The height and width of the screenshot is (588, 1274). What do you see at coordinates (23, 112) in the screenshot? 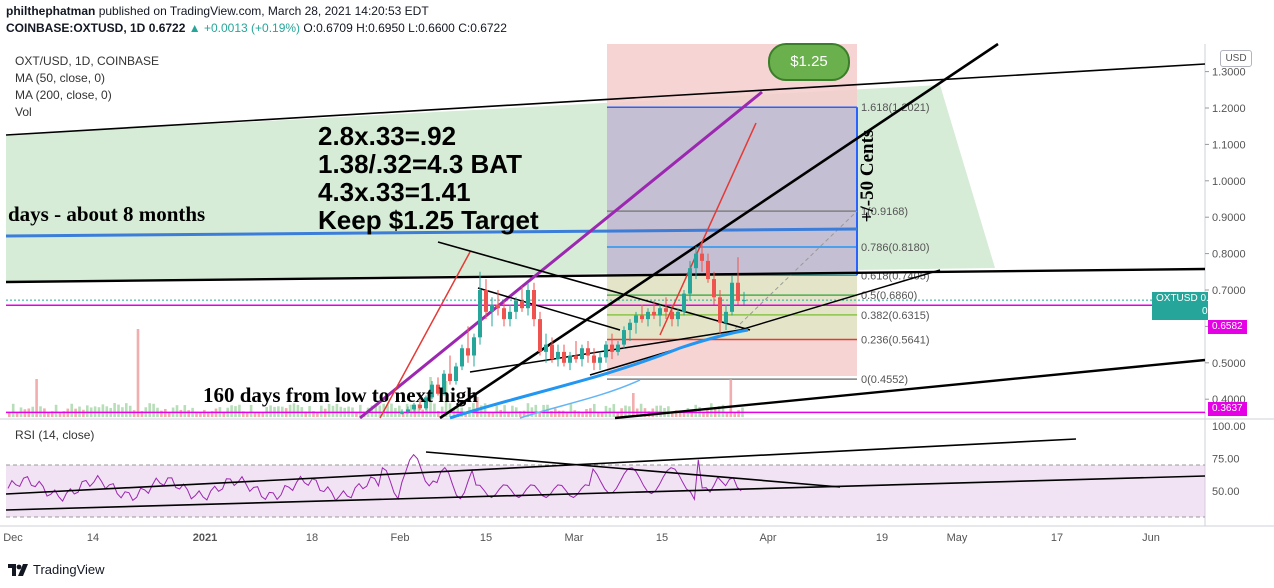
I see `legend-vol: Vol` at bounding box center [23, 112].